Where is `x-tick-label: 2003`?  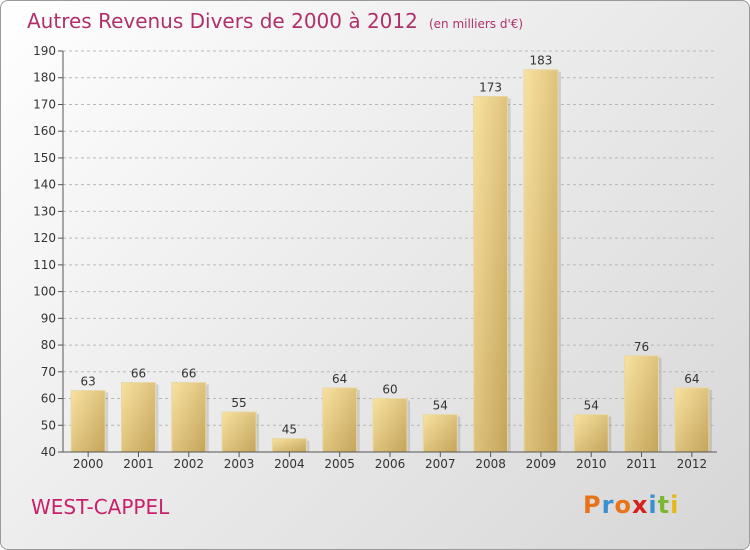
x-tick-label: 2003 is located at coordinates (239, 464).